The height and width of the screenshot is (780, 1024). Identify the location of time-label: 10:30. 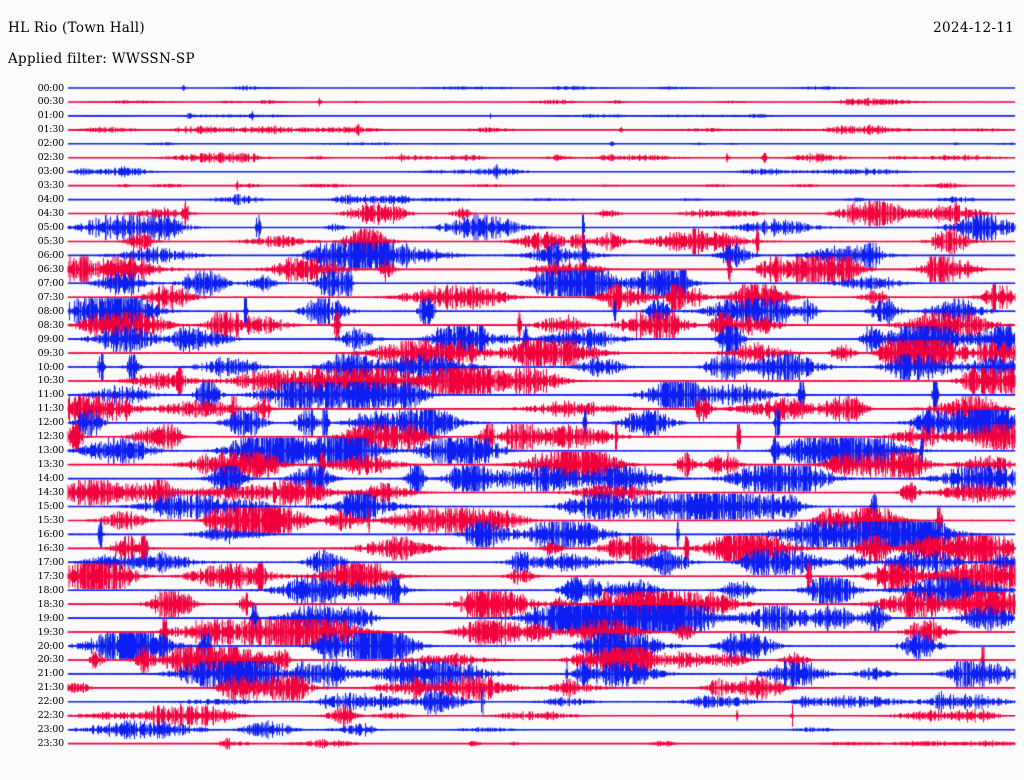
(51, 381).